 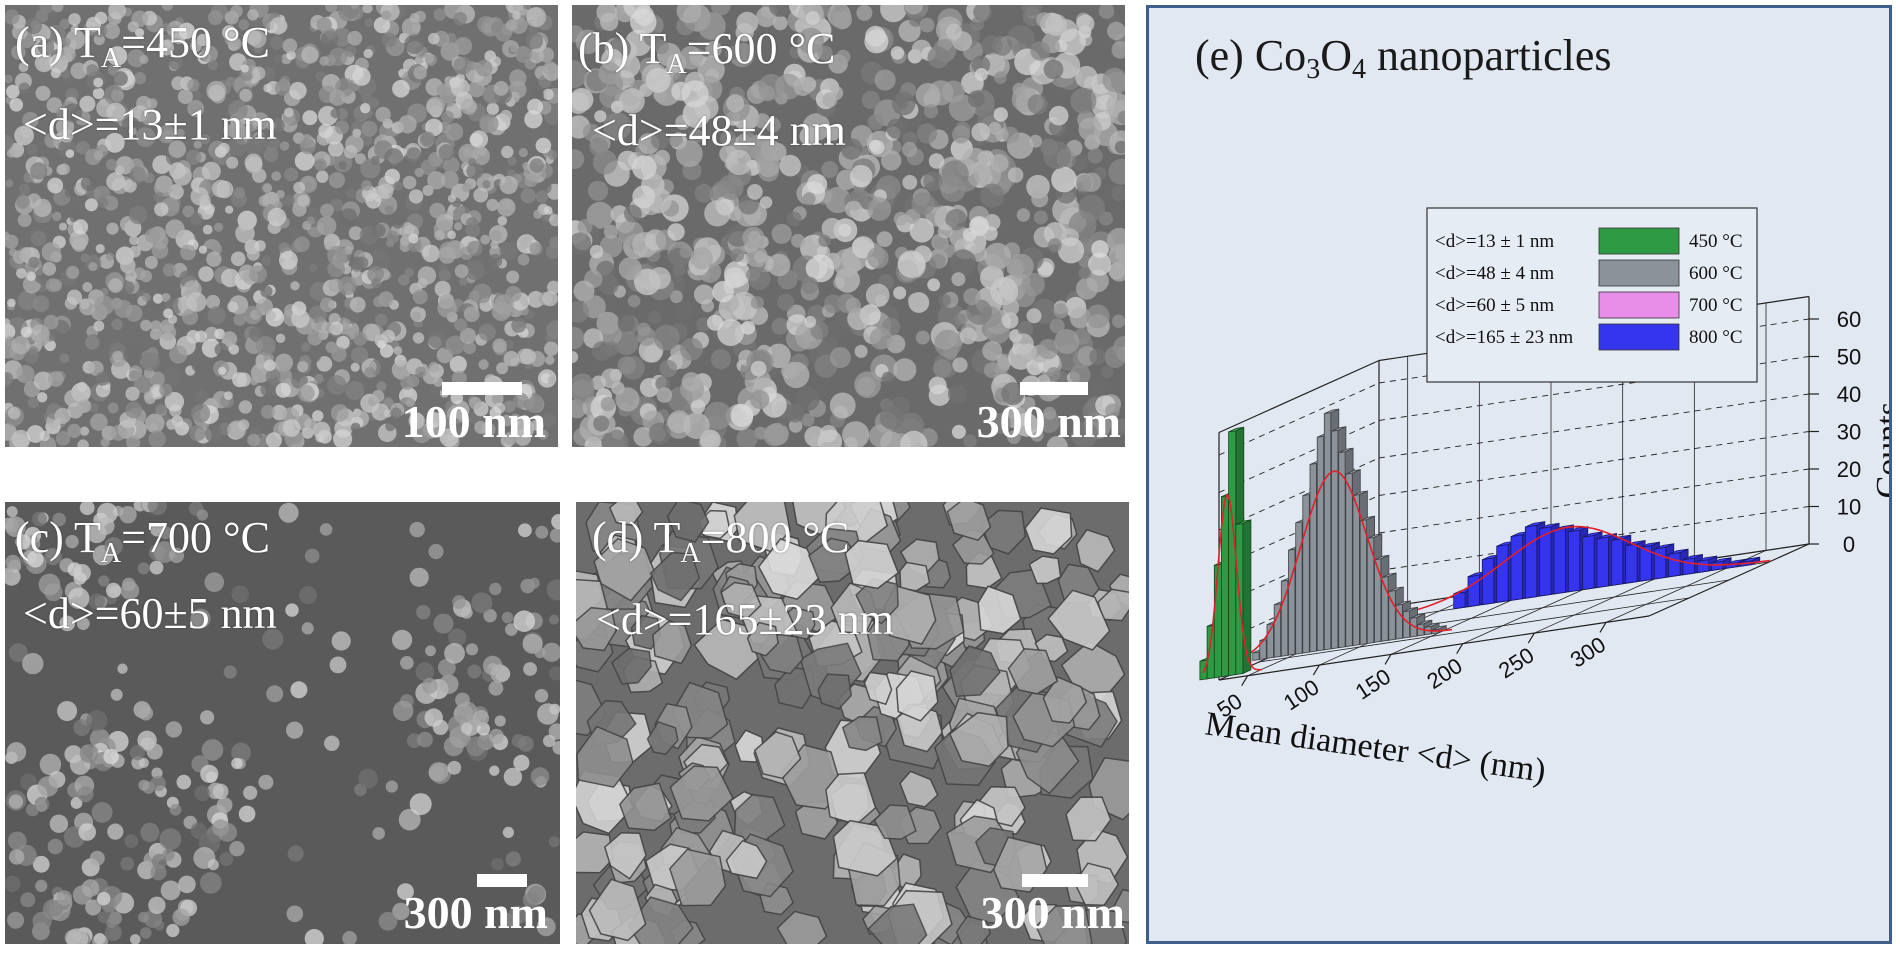 I want to click on legend-temp-label: 600 °C, so click(x=1716, y=273).